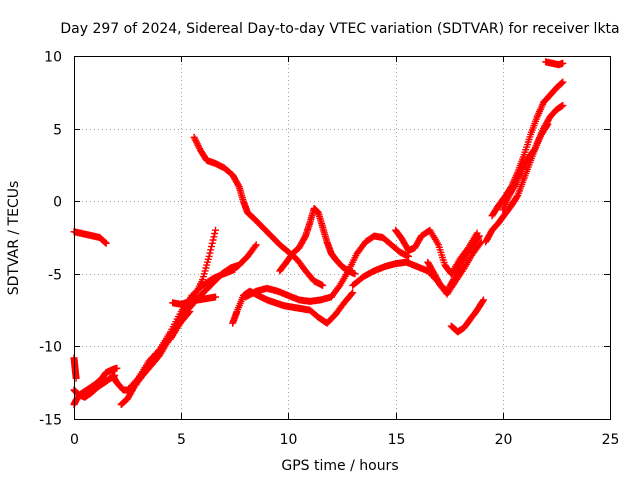  I want to click on y-tick-label: -15, so click(50, 421).